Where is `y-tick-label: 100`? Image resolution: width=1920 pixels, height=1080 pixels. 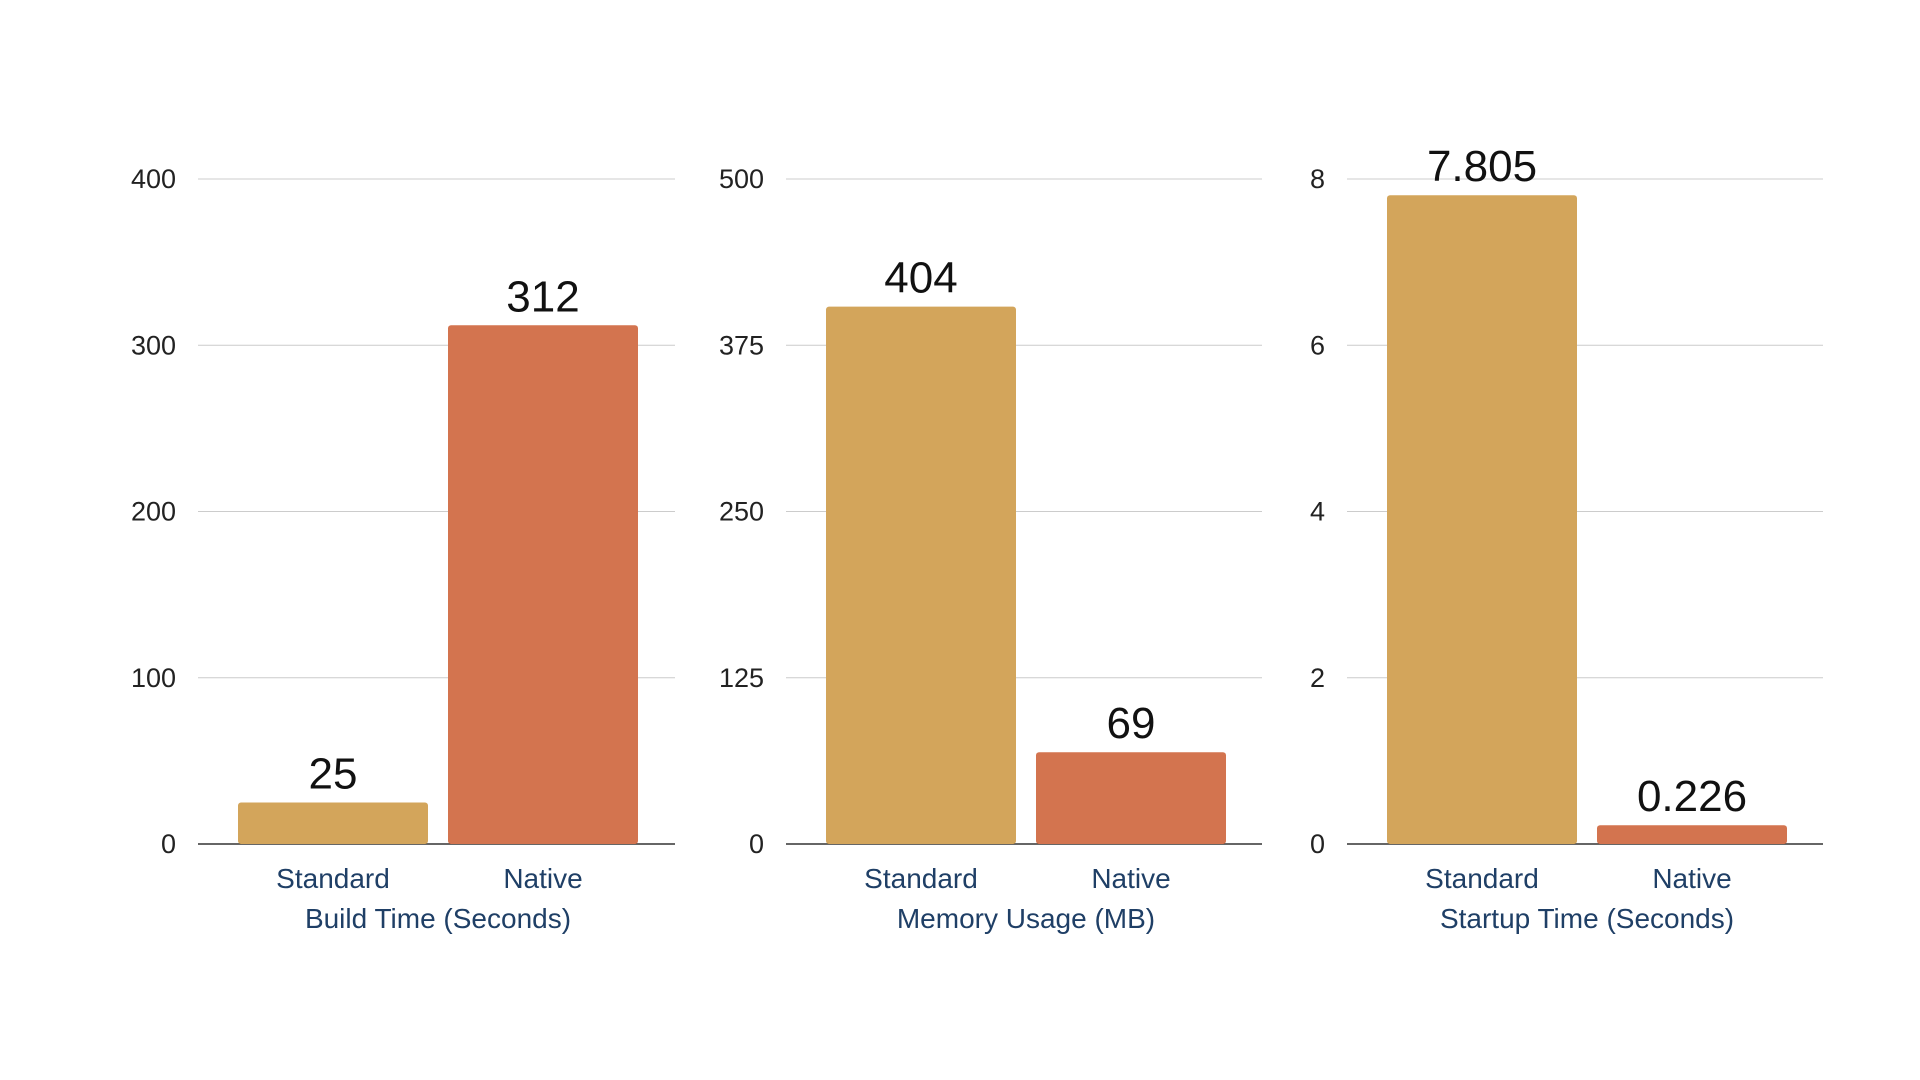 y-tick-label: 100 is located at coordinates (153, 678).